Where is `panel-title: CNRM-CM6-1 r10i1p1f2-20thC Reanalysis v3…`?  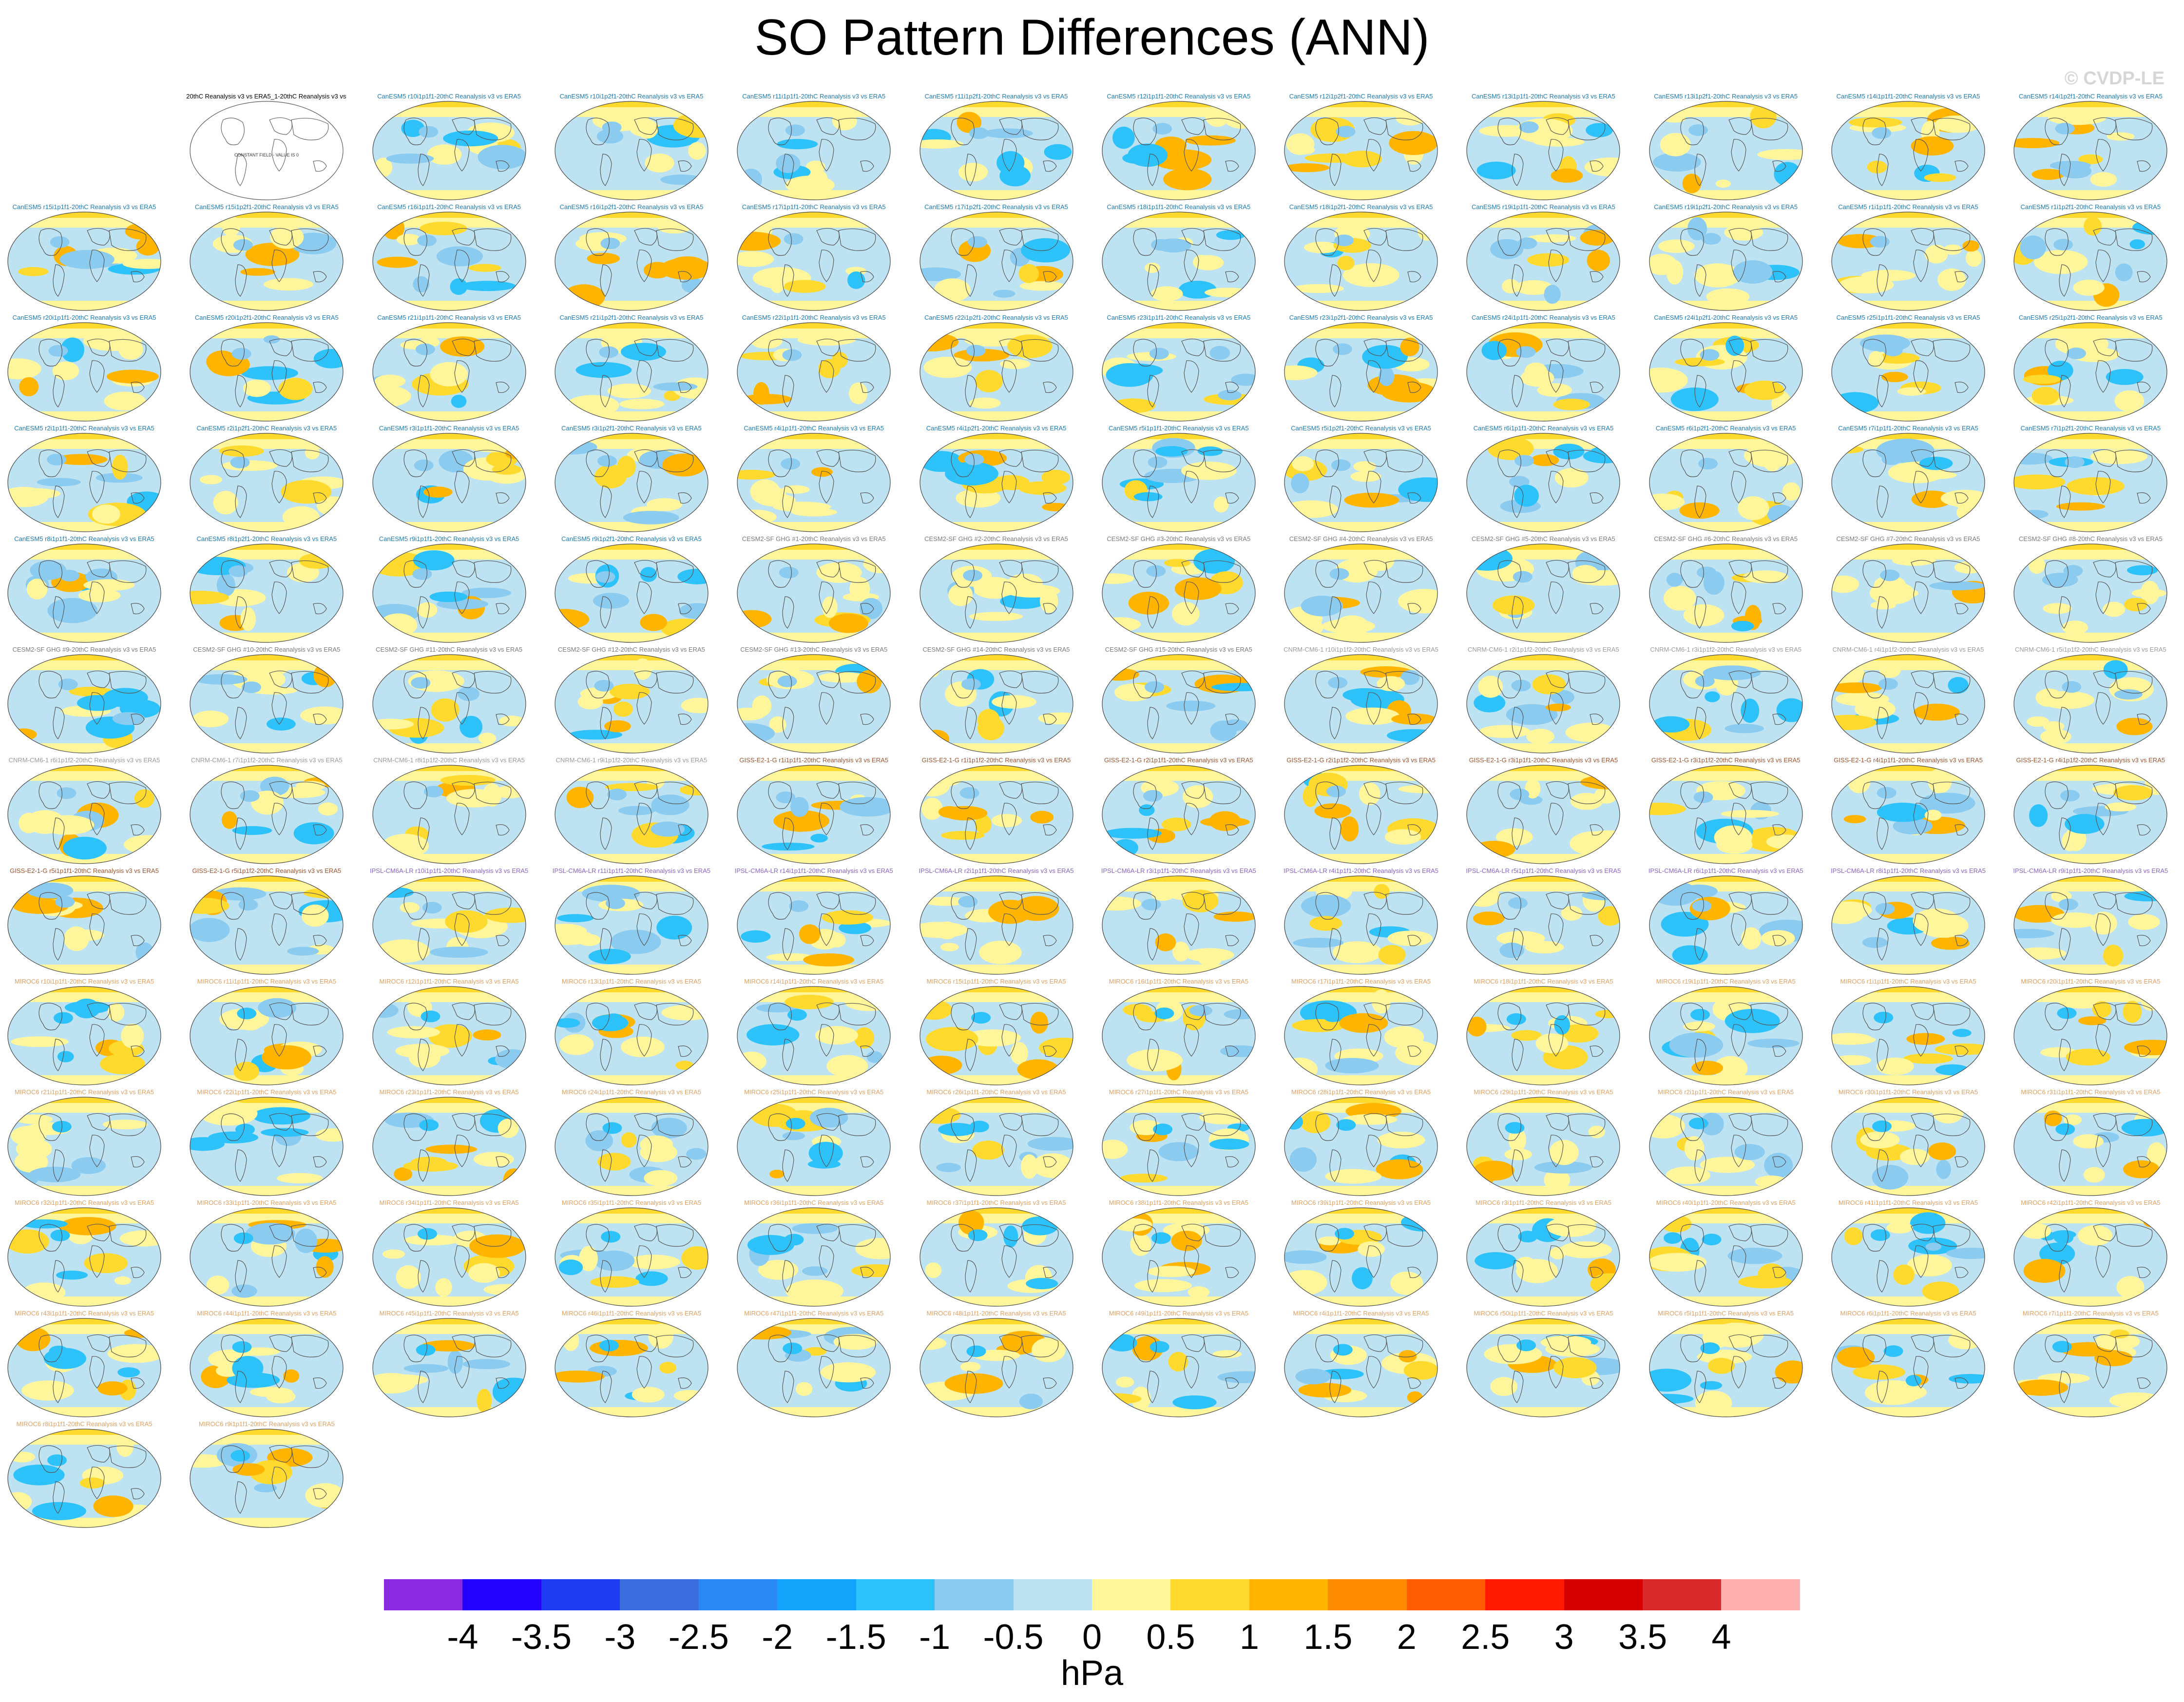 panel-title: CNRM-CM6-1 r10i1p1f2-20thC Reanalysis v3… is located at coordinates (1361, 650).